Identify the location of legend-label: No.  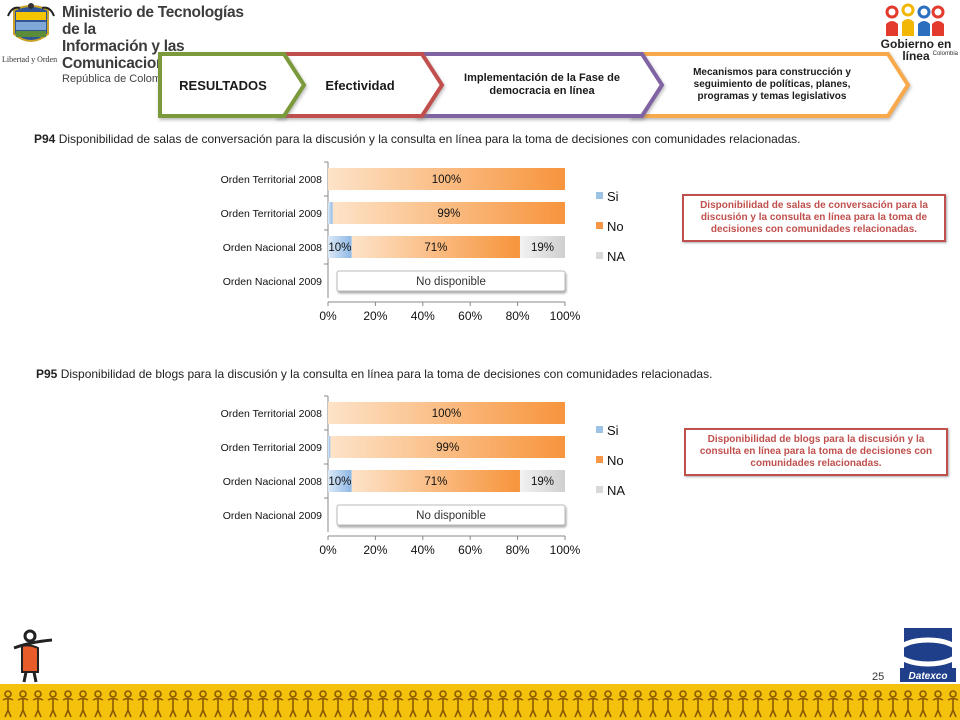
(615, 226).